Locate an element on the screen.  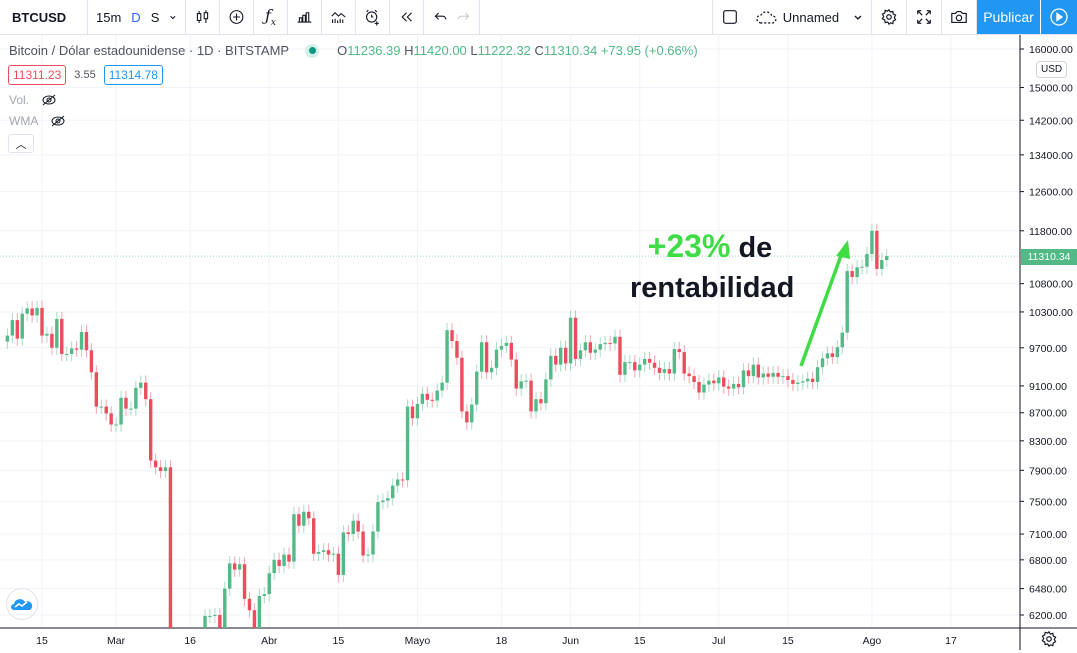
interval-15m: 15m is located at coordinates (109, 17).